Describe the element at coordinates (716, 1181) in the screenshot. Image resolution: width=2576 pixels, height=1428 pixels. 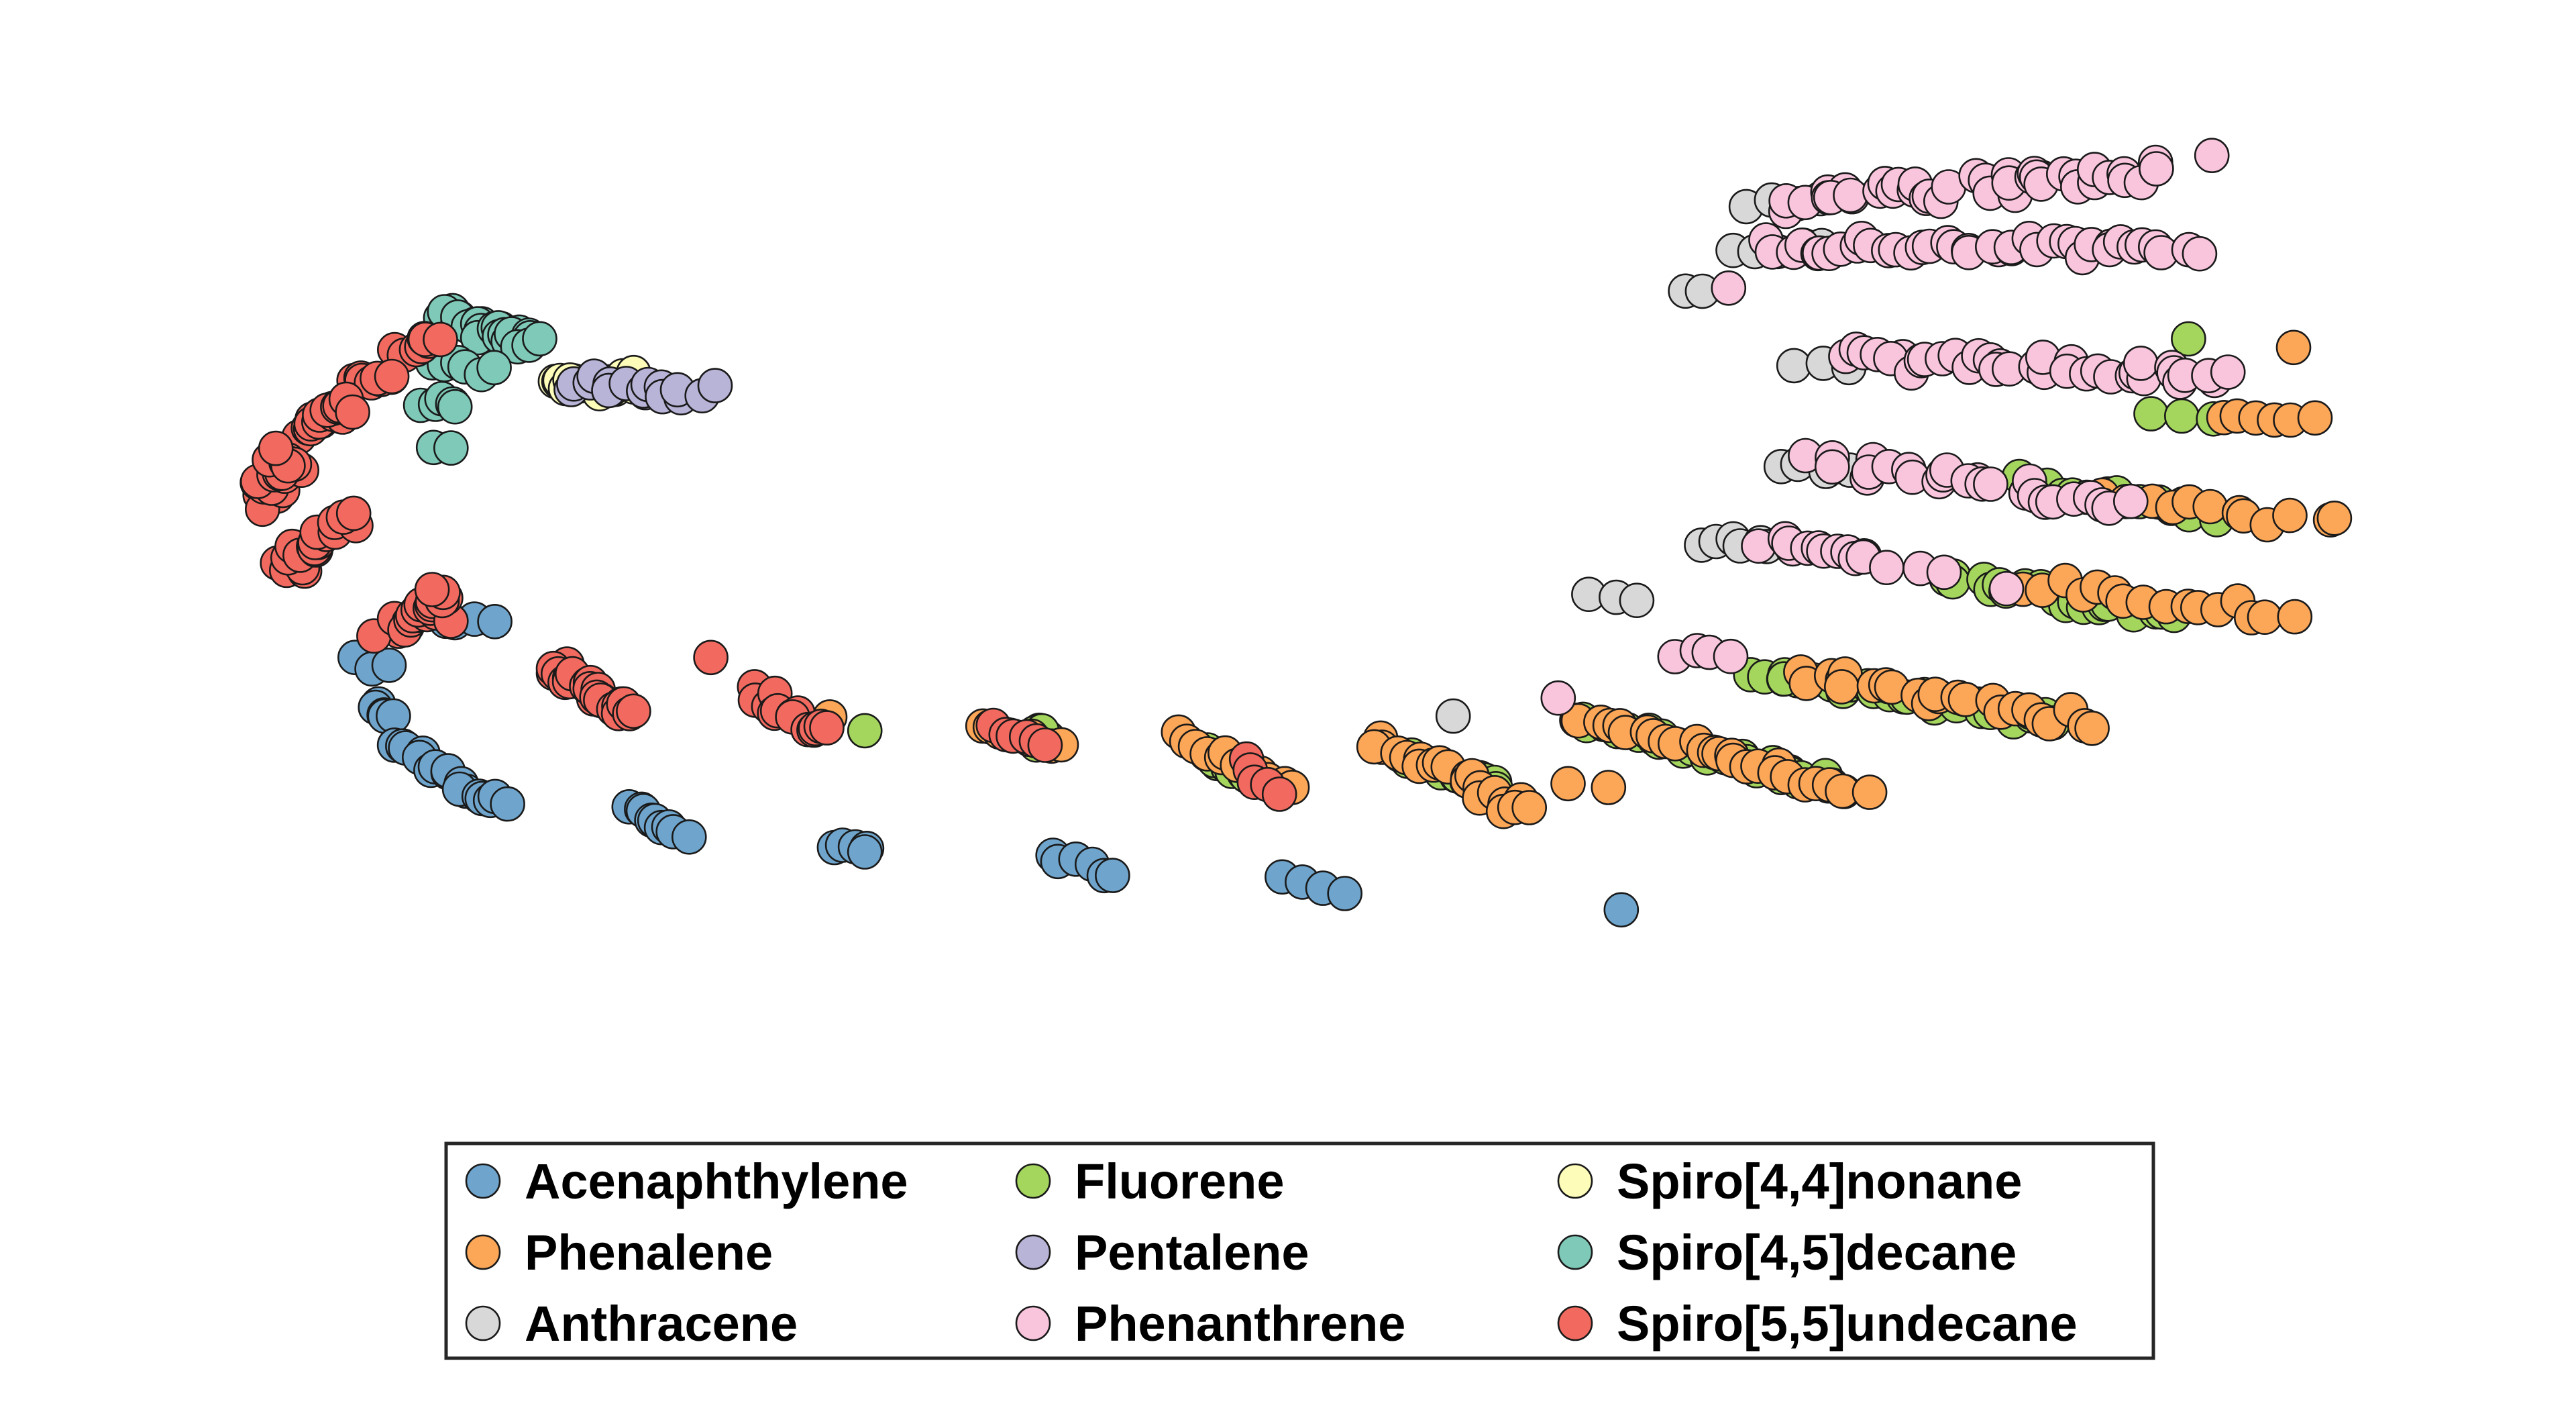
I see `legend-label: Acenaphthylene` at that location.